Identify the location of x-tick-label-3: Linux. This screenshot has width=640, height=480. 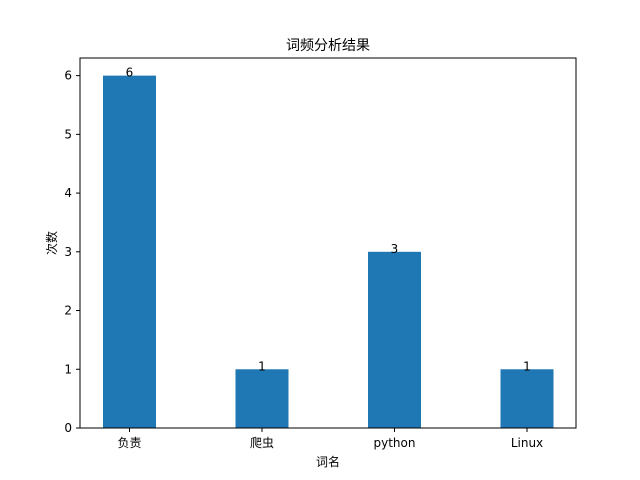
(527, 443).